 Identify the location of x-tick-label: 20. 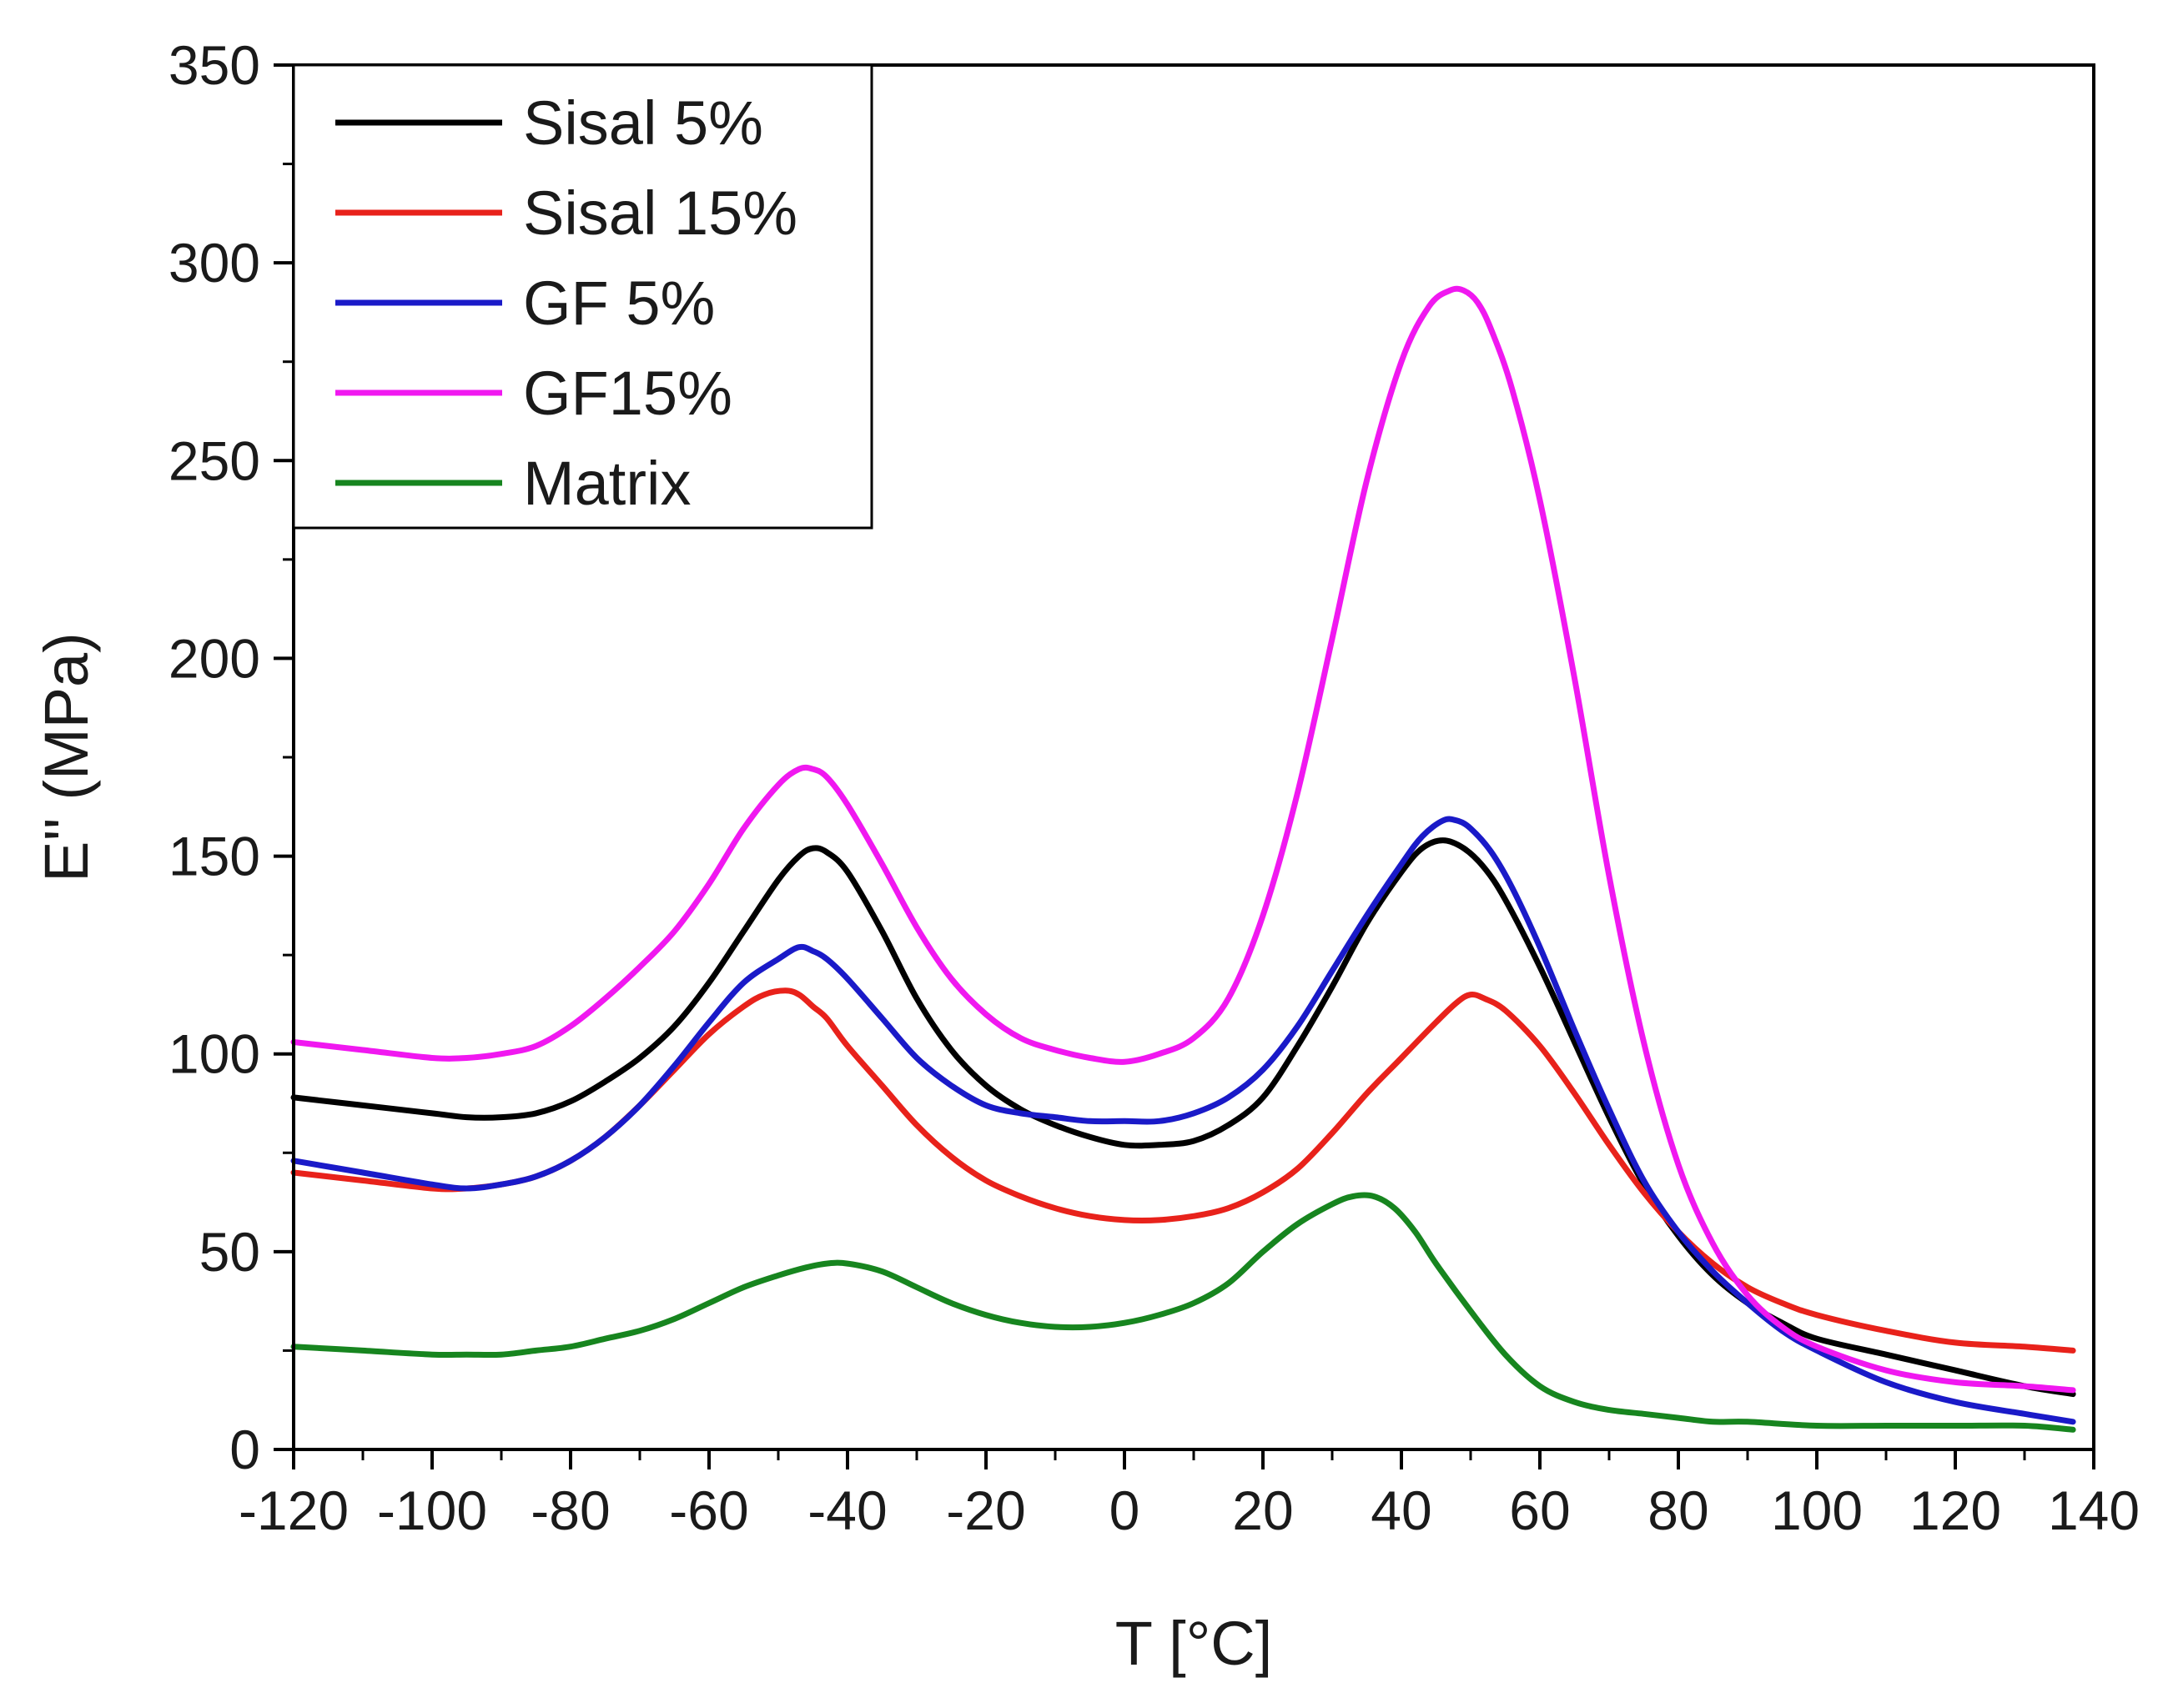
(1262, 1510).